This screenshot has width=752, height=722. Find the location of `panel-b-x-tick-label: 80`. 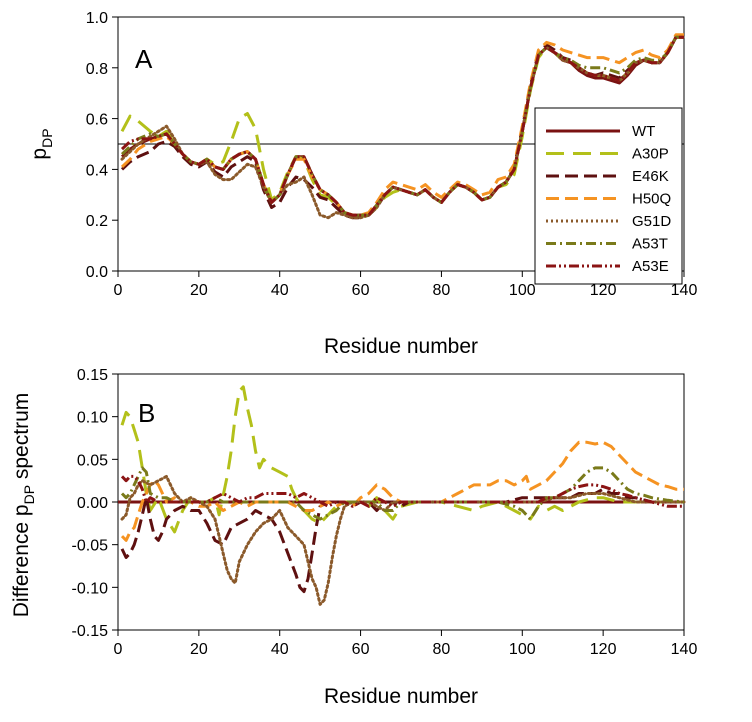

panel-b-x-tick-label: 80 is located at coordinates (442, 649).